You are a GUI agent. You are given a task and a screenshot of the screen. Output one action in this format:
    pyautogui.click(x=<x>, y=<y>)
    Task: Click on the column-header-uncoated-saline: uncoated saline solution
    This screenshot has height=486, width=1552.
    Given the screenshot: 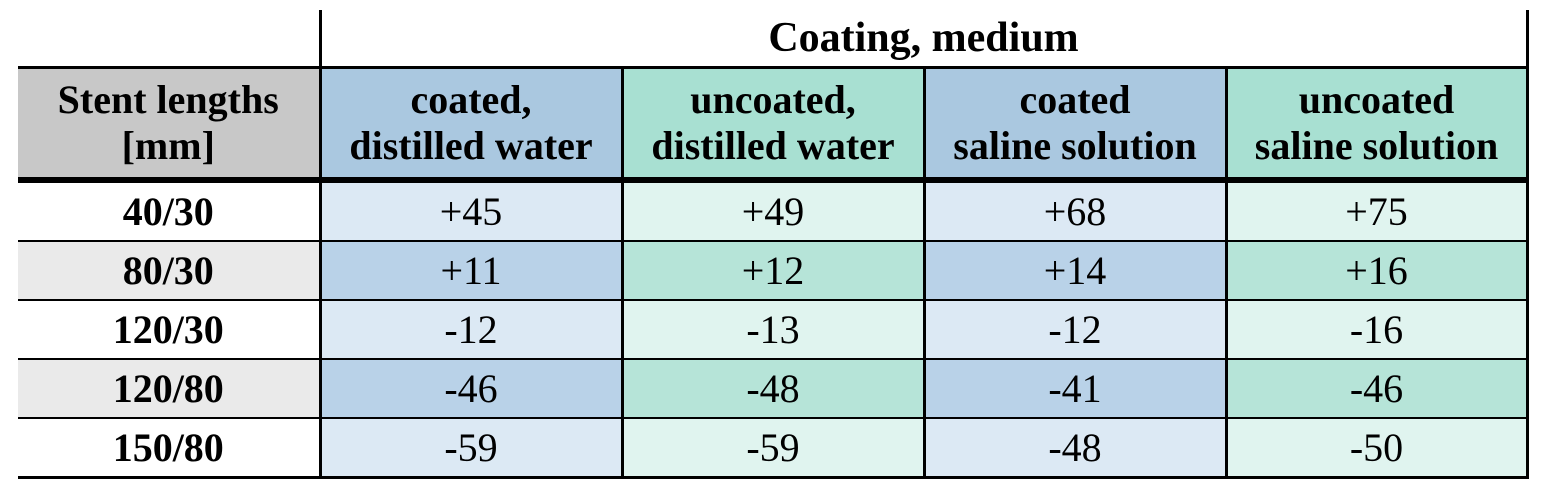 What is the action you would take?
    pyautogui.click(x=1377, y=124)
    